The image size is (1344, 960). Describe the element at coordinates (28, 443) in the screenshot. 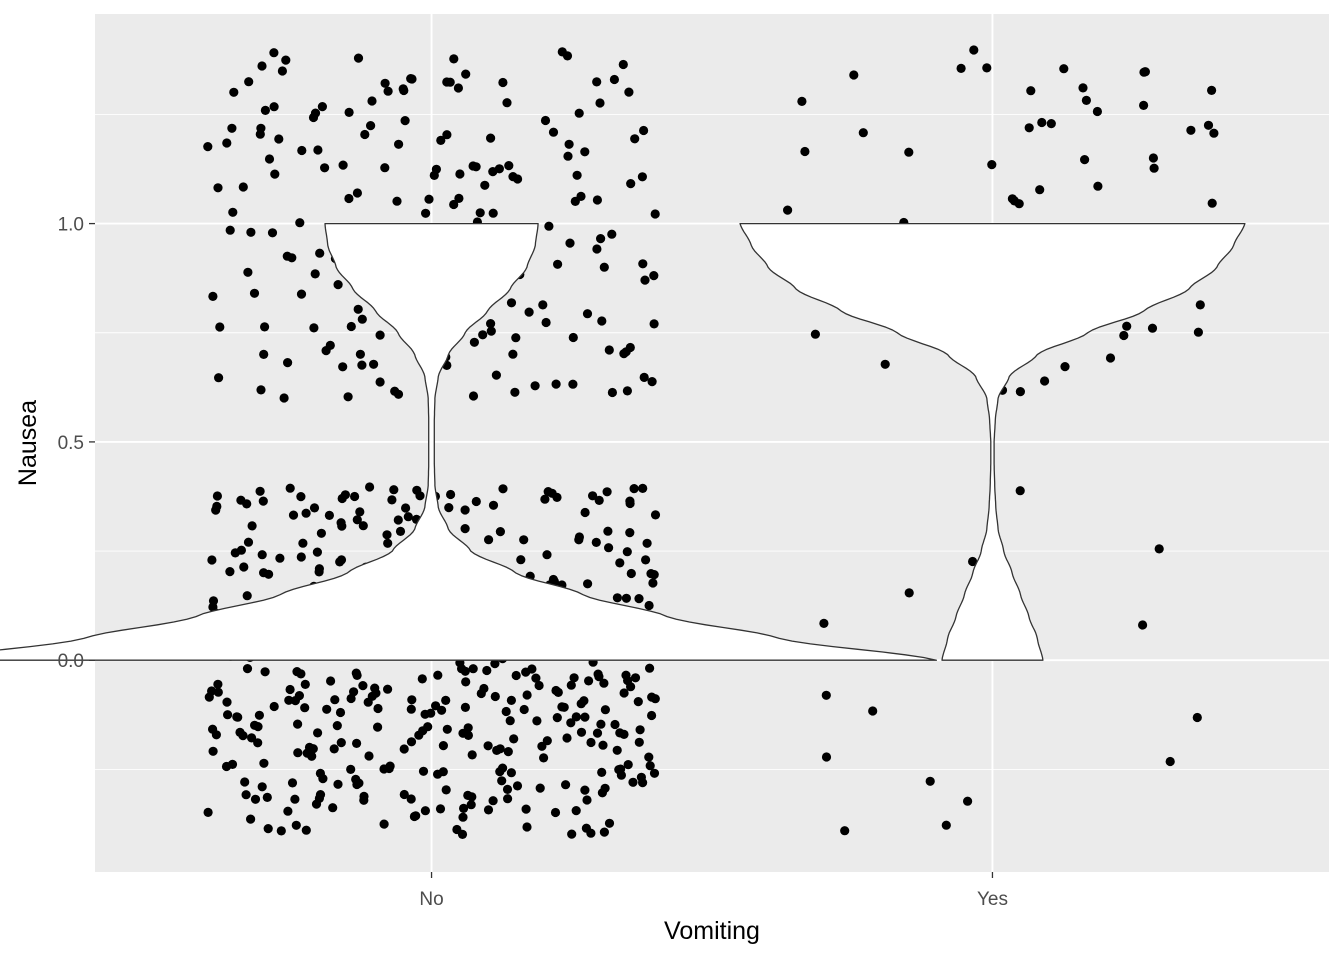

I see `y-axis-title: Nausea` at that location.